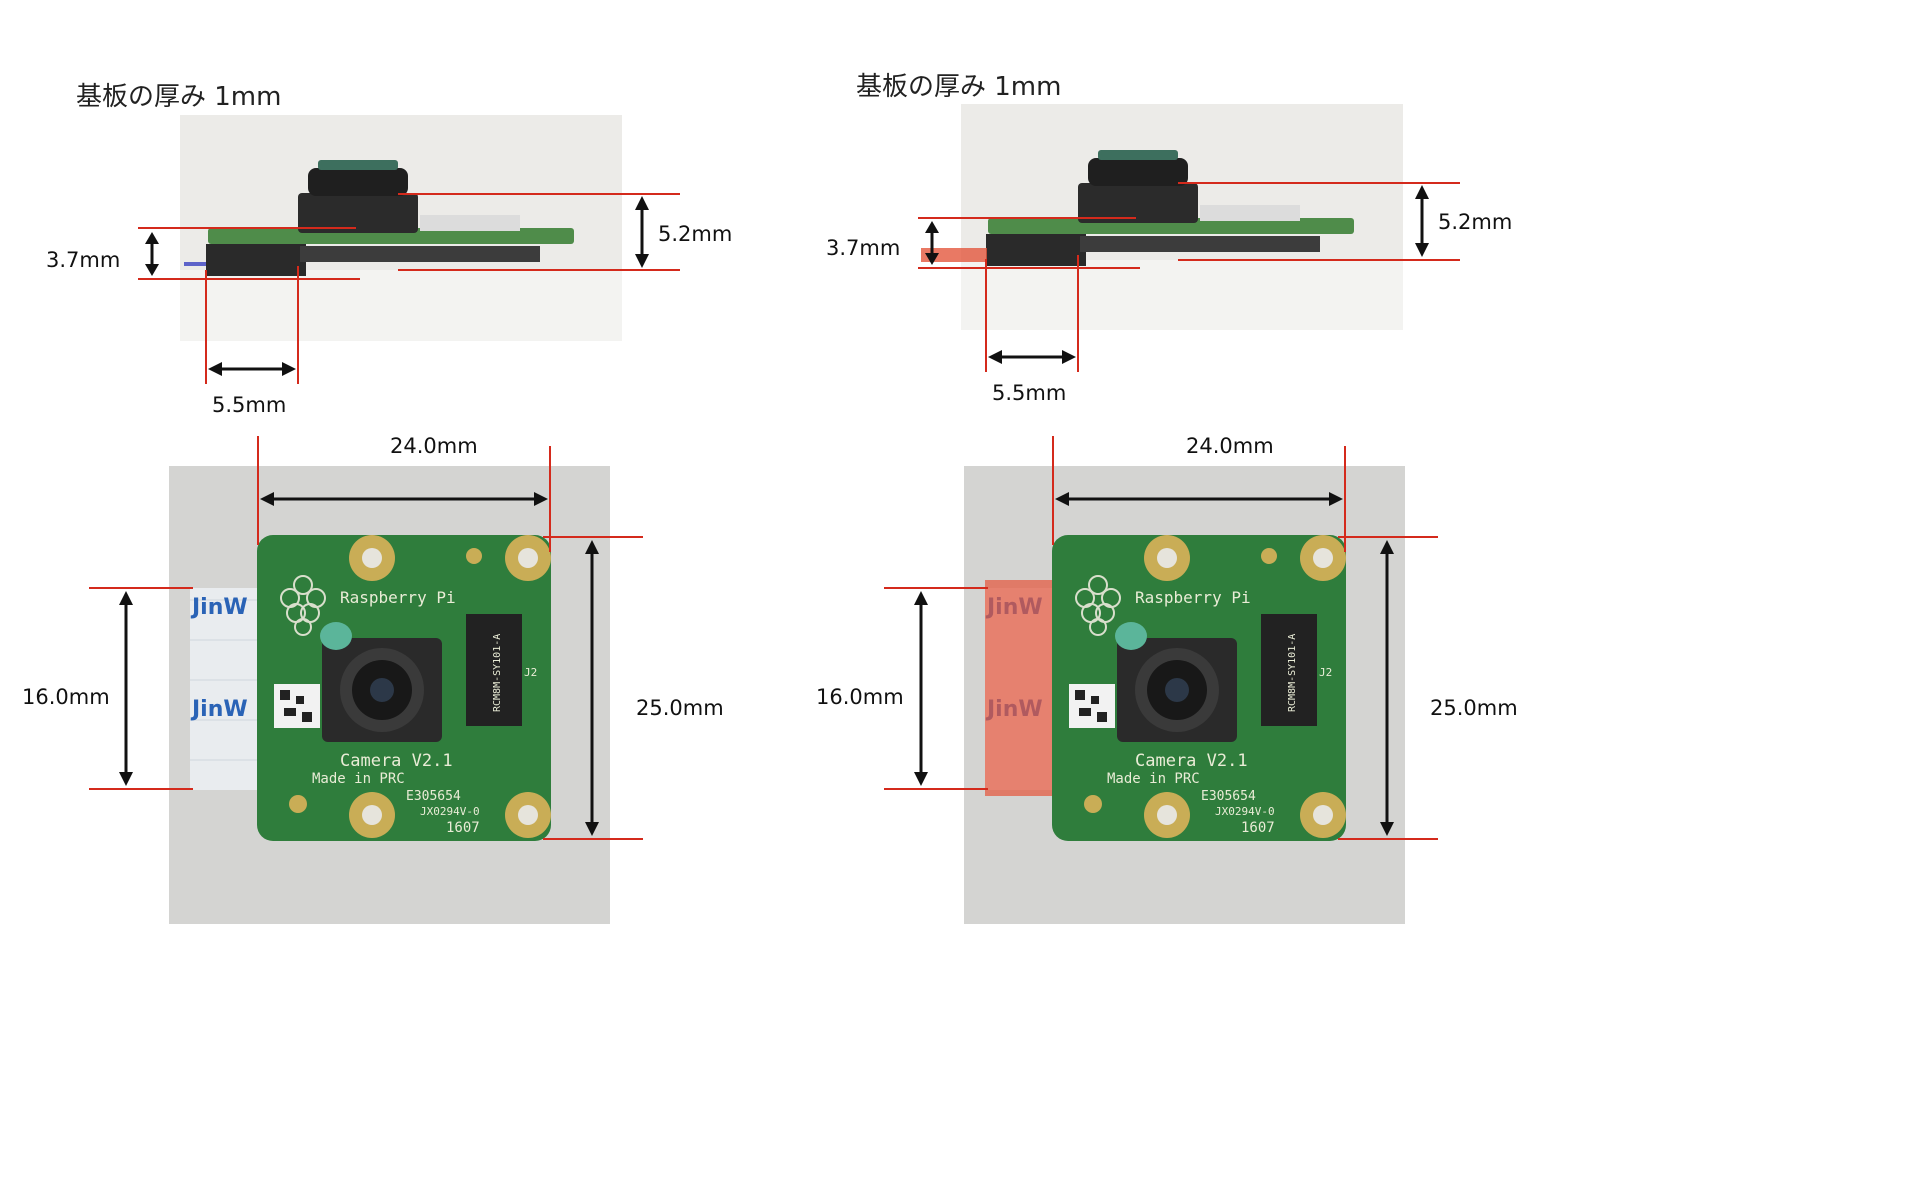 The image size is (1920, 1202). I want to click on side-view-photo, so click(1162, 217).